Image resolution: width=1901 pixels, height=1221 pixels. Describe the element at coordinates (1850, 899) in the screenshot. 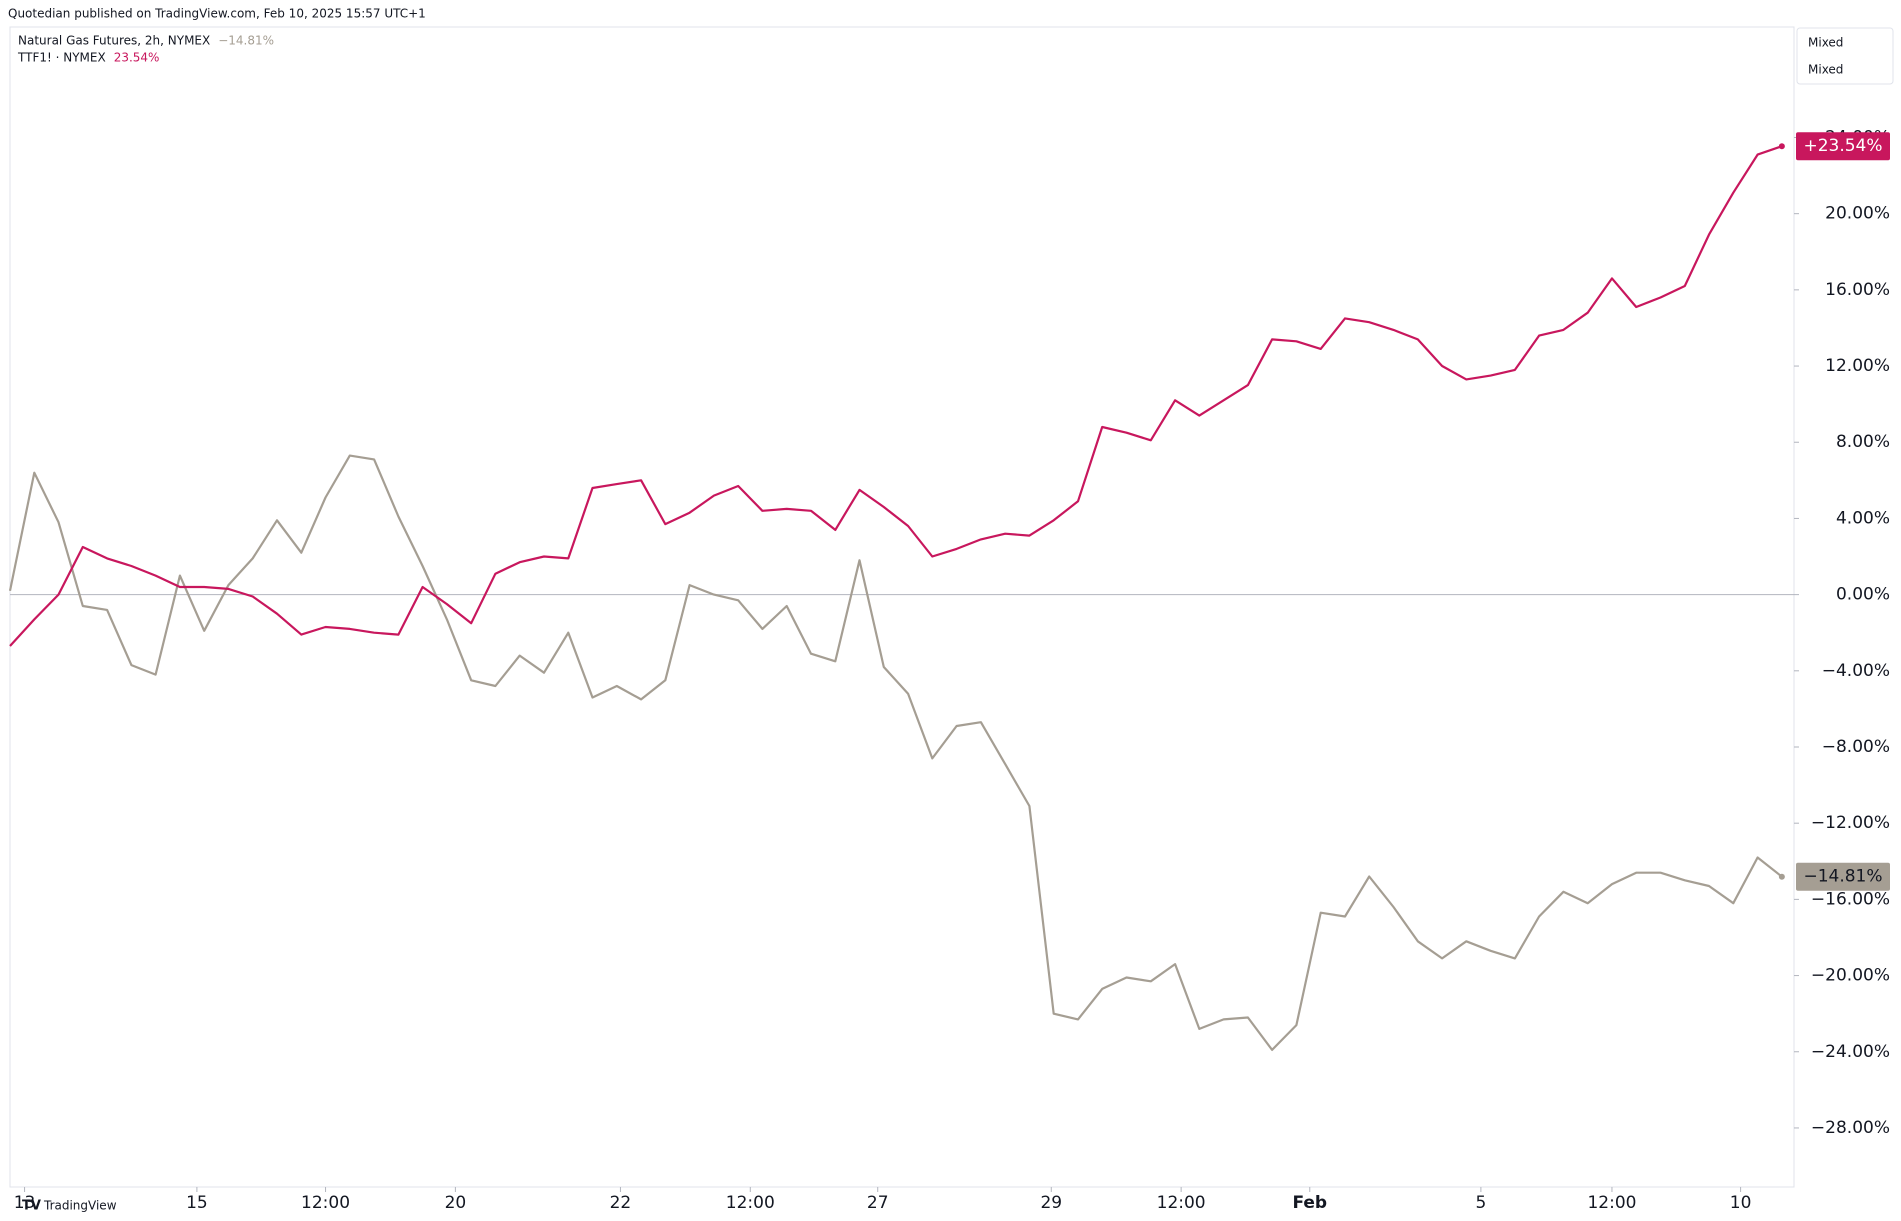

I see `y-tick-label: −16.00%` at that location.